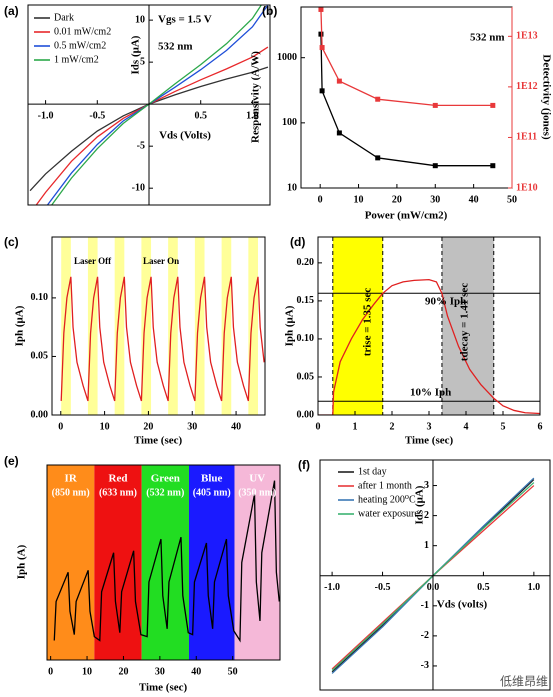  I want to click on annotation: 90% Iph, so click(445, 302).